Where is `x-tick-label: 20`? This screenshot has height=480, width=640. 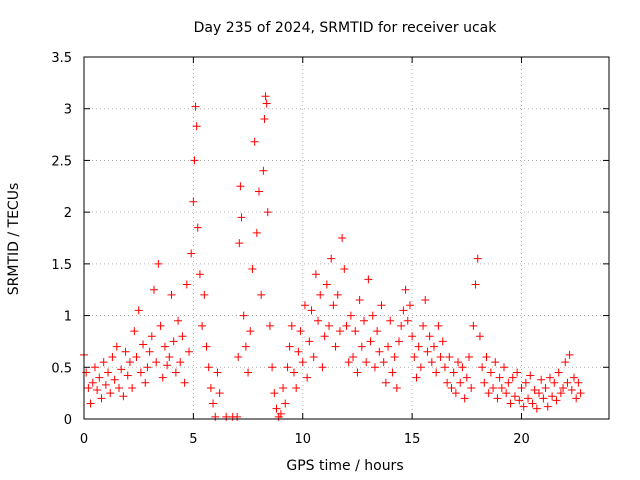
x-tick-label: 20 is located at coordinates (521, 439).